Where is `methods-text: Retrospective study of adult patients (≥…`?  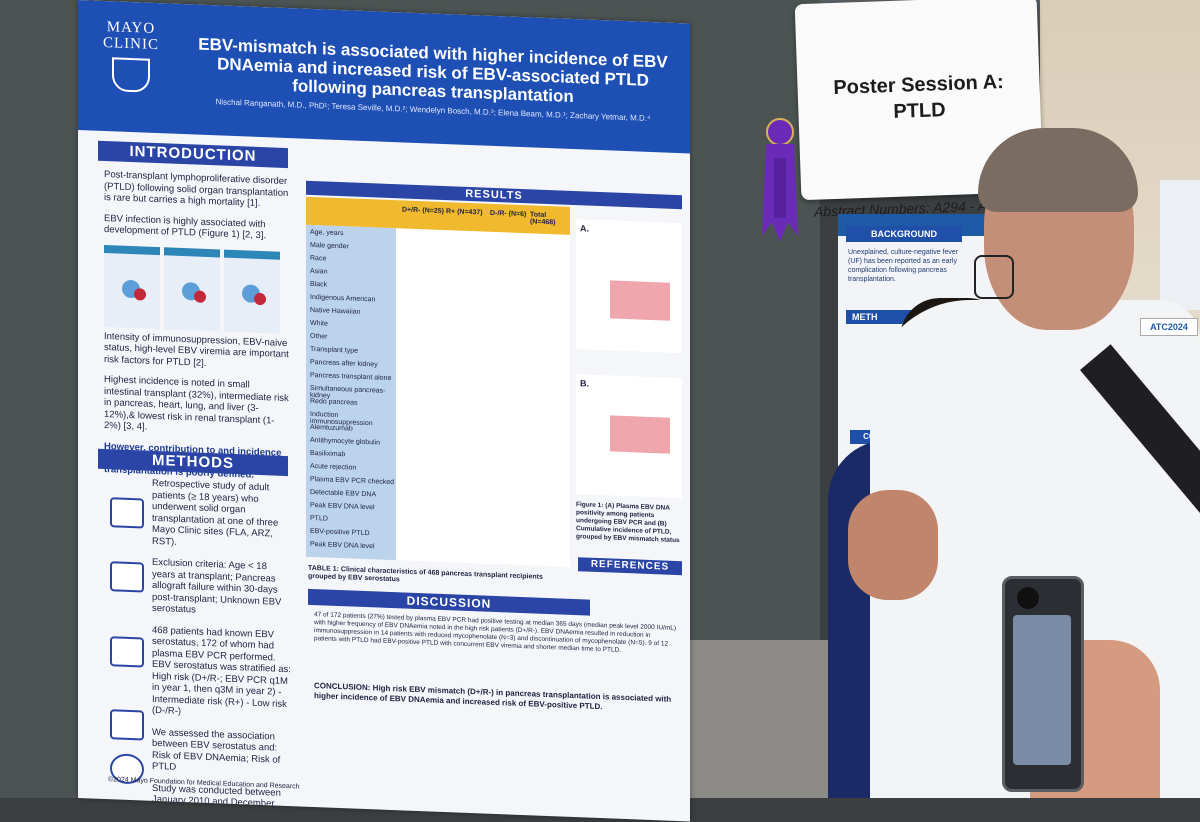 methods-text: Retrospective study of adult patients (≥… is located at coordinates (222, 650).